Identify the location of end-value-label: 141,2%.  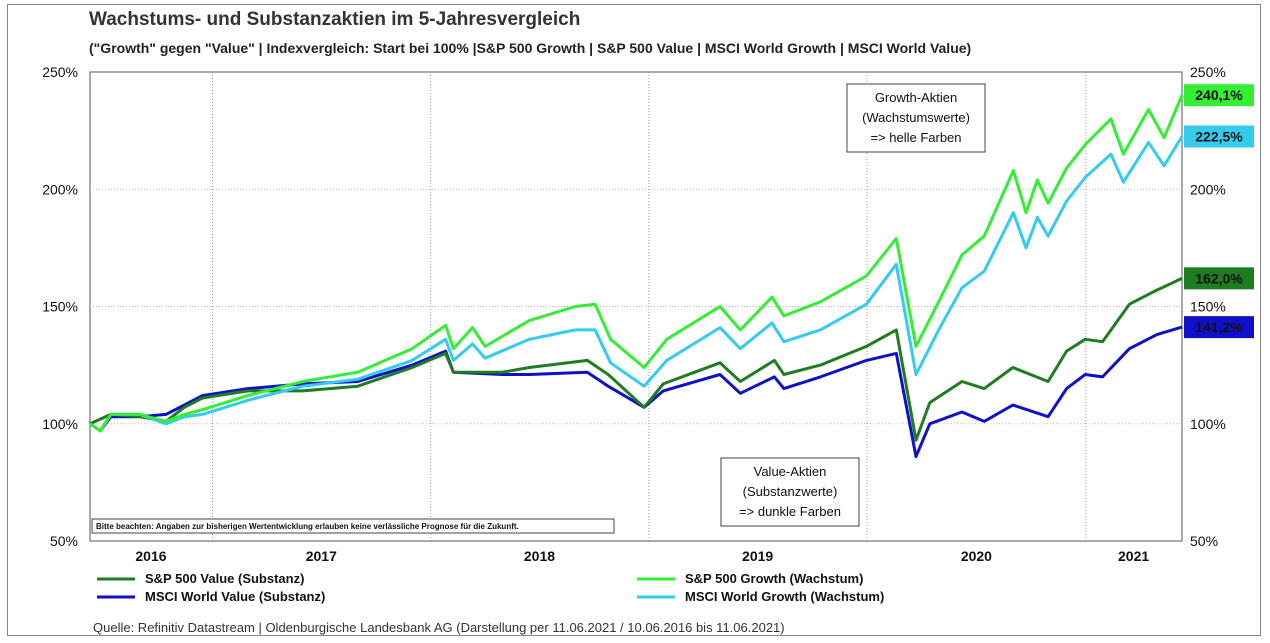
(1219, 327).